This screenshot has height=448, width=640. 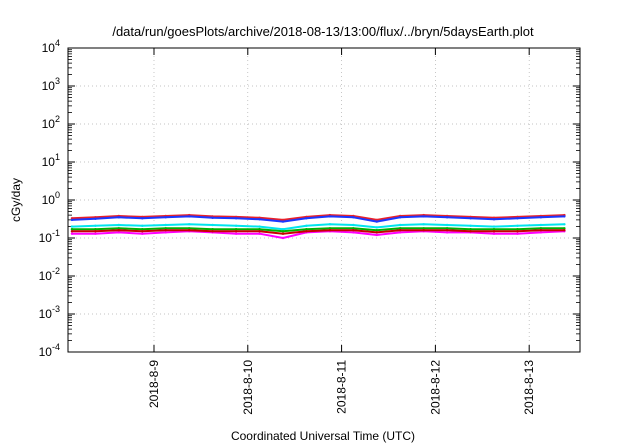 I want to click on y-tick-label: 10⁻¹, so click(x=49, y=236).